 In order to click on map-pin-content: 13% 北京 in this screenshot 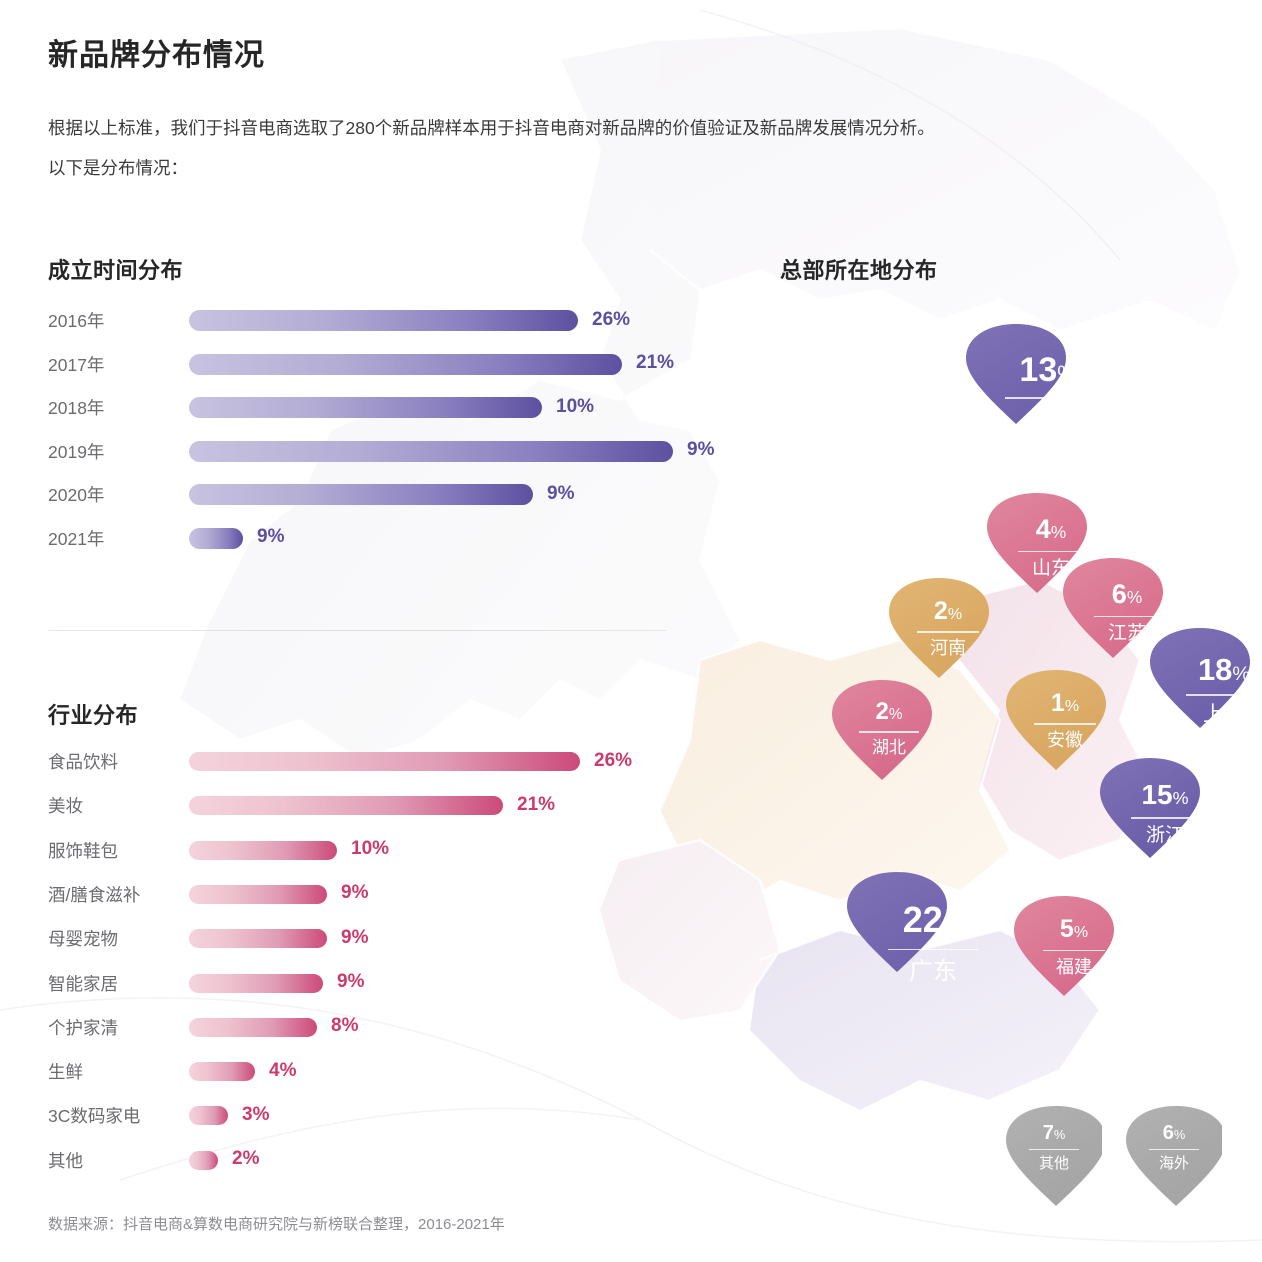, I will do `click(1048, 377)`.